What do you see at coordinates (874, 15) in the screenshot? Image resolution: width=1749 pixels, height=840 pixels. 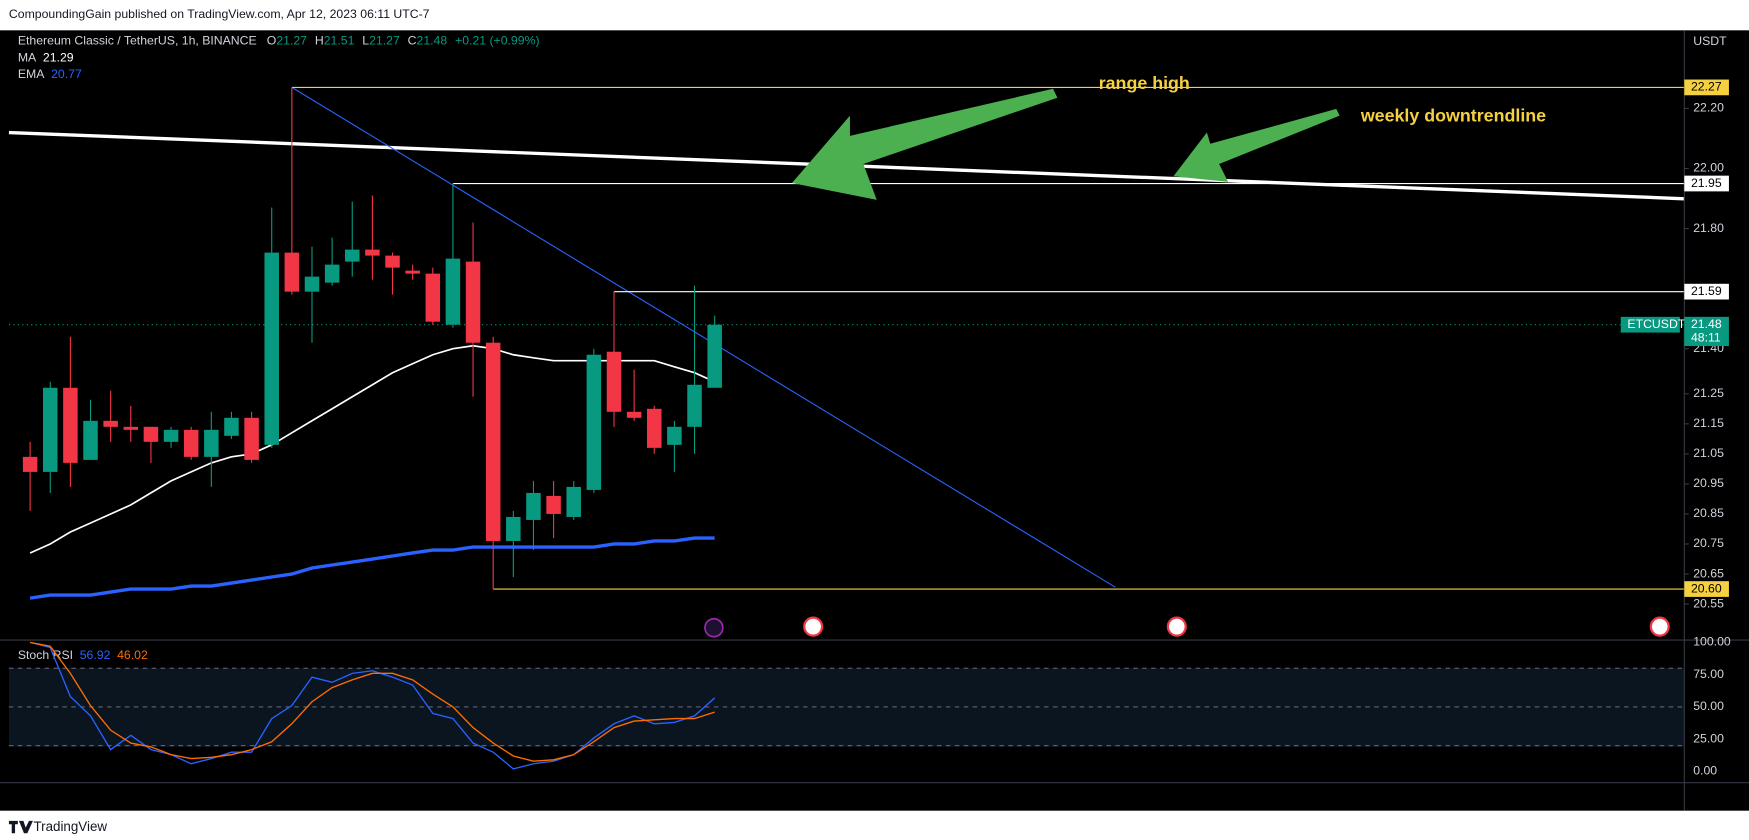 I see `header-bar` at bounding box center [874, 15].